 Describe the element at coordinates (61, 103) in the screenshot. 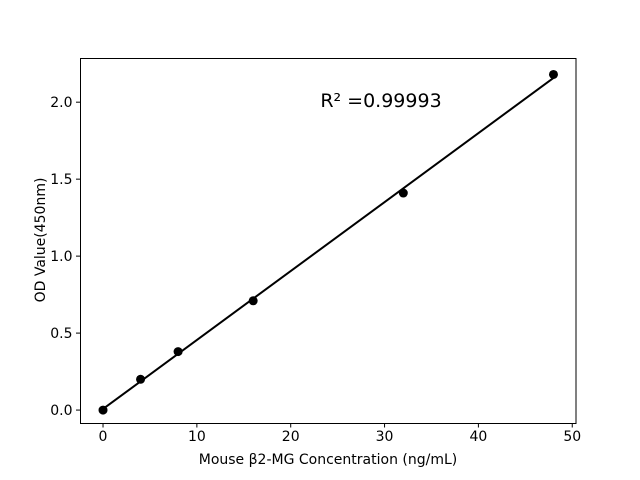

I see `y-tick-label: 2.0` at that location.